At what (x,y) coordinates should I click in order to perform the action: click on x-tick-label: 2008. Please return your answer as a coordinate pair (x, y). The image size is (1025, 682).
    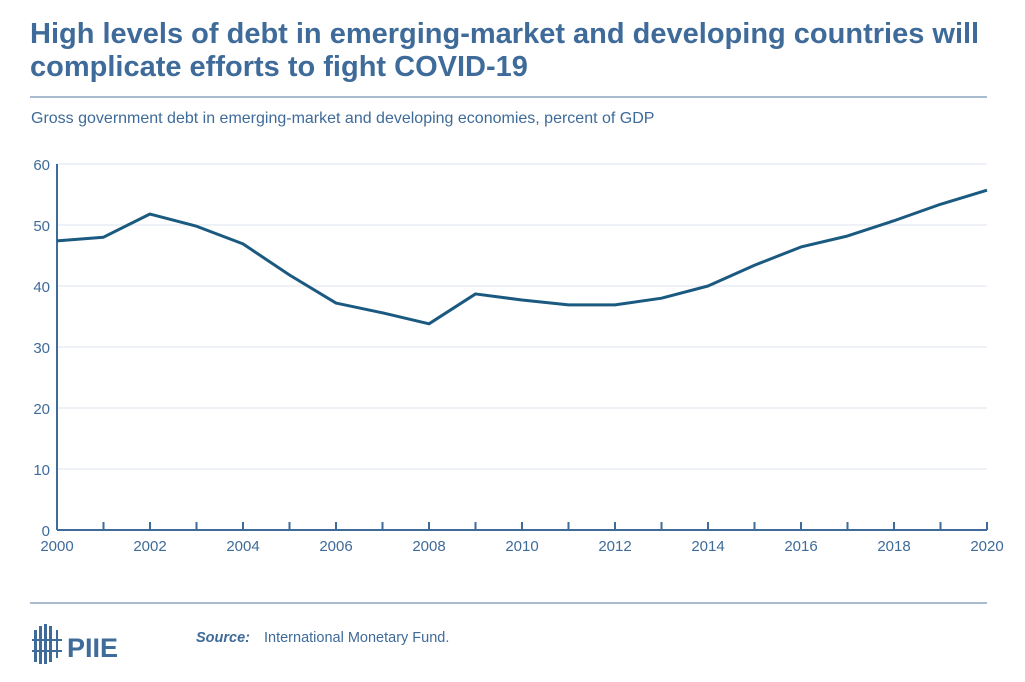
    Looking at the image, I should click on (428, 546).